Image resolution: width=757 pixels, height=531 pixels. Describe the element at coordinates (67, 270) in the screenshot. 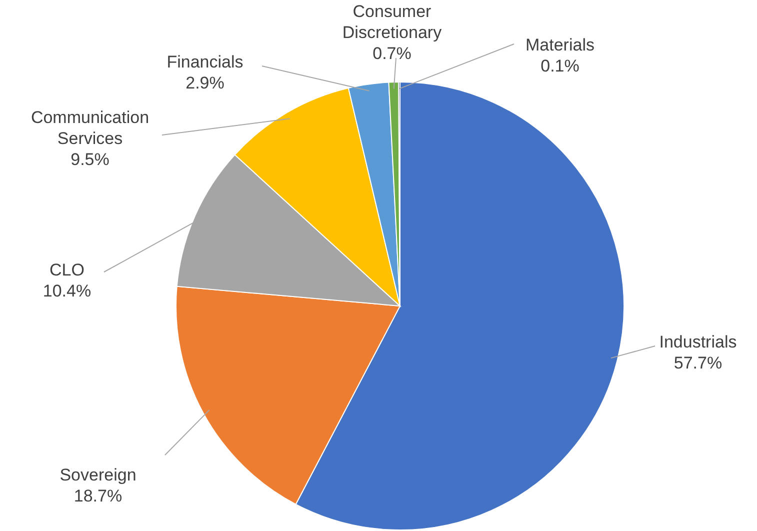

I see `slice-label: CLO` at that location.